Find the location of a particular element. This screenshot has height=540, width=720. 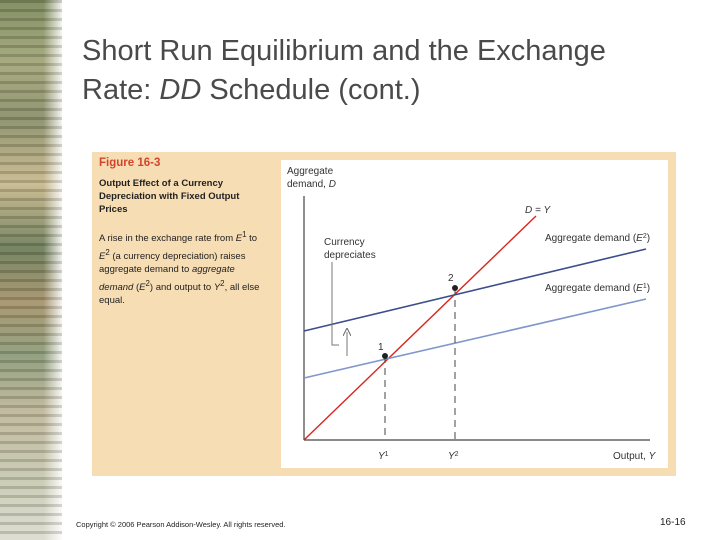

currency-depreciates-leader is located at coordinates (335, 304).